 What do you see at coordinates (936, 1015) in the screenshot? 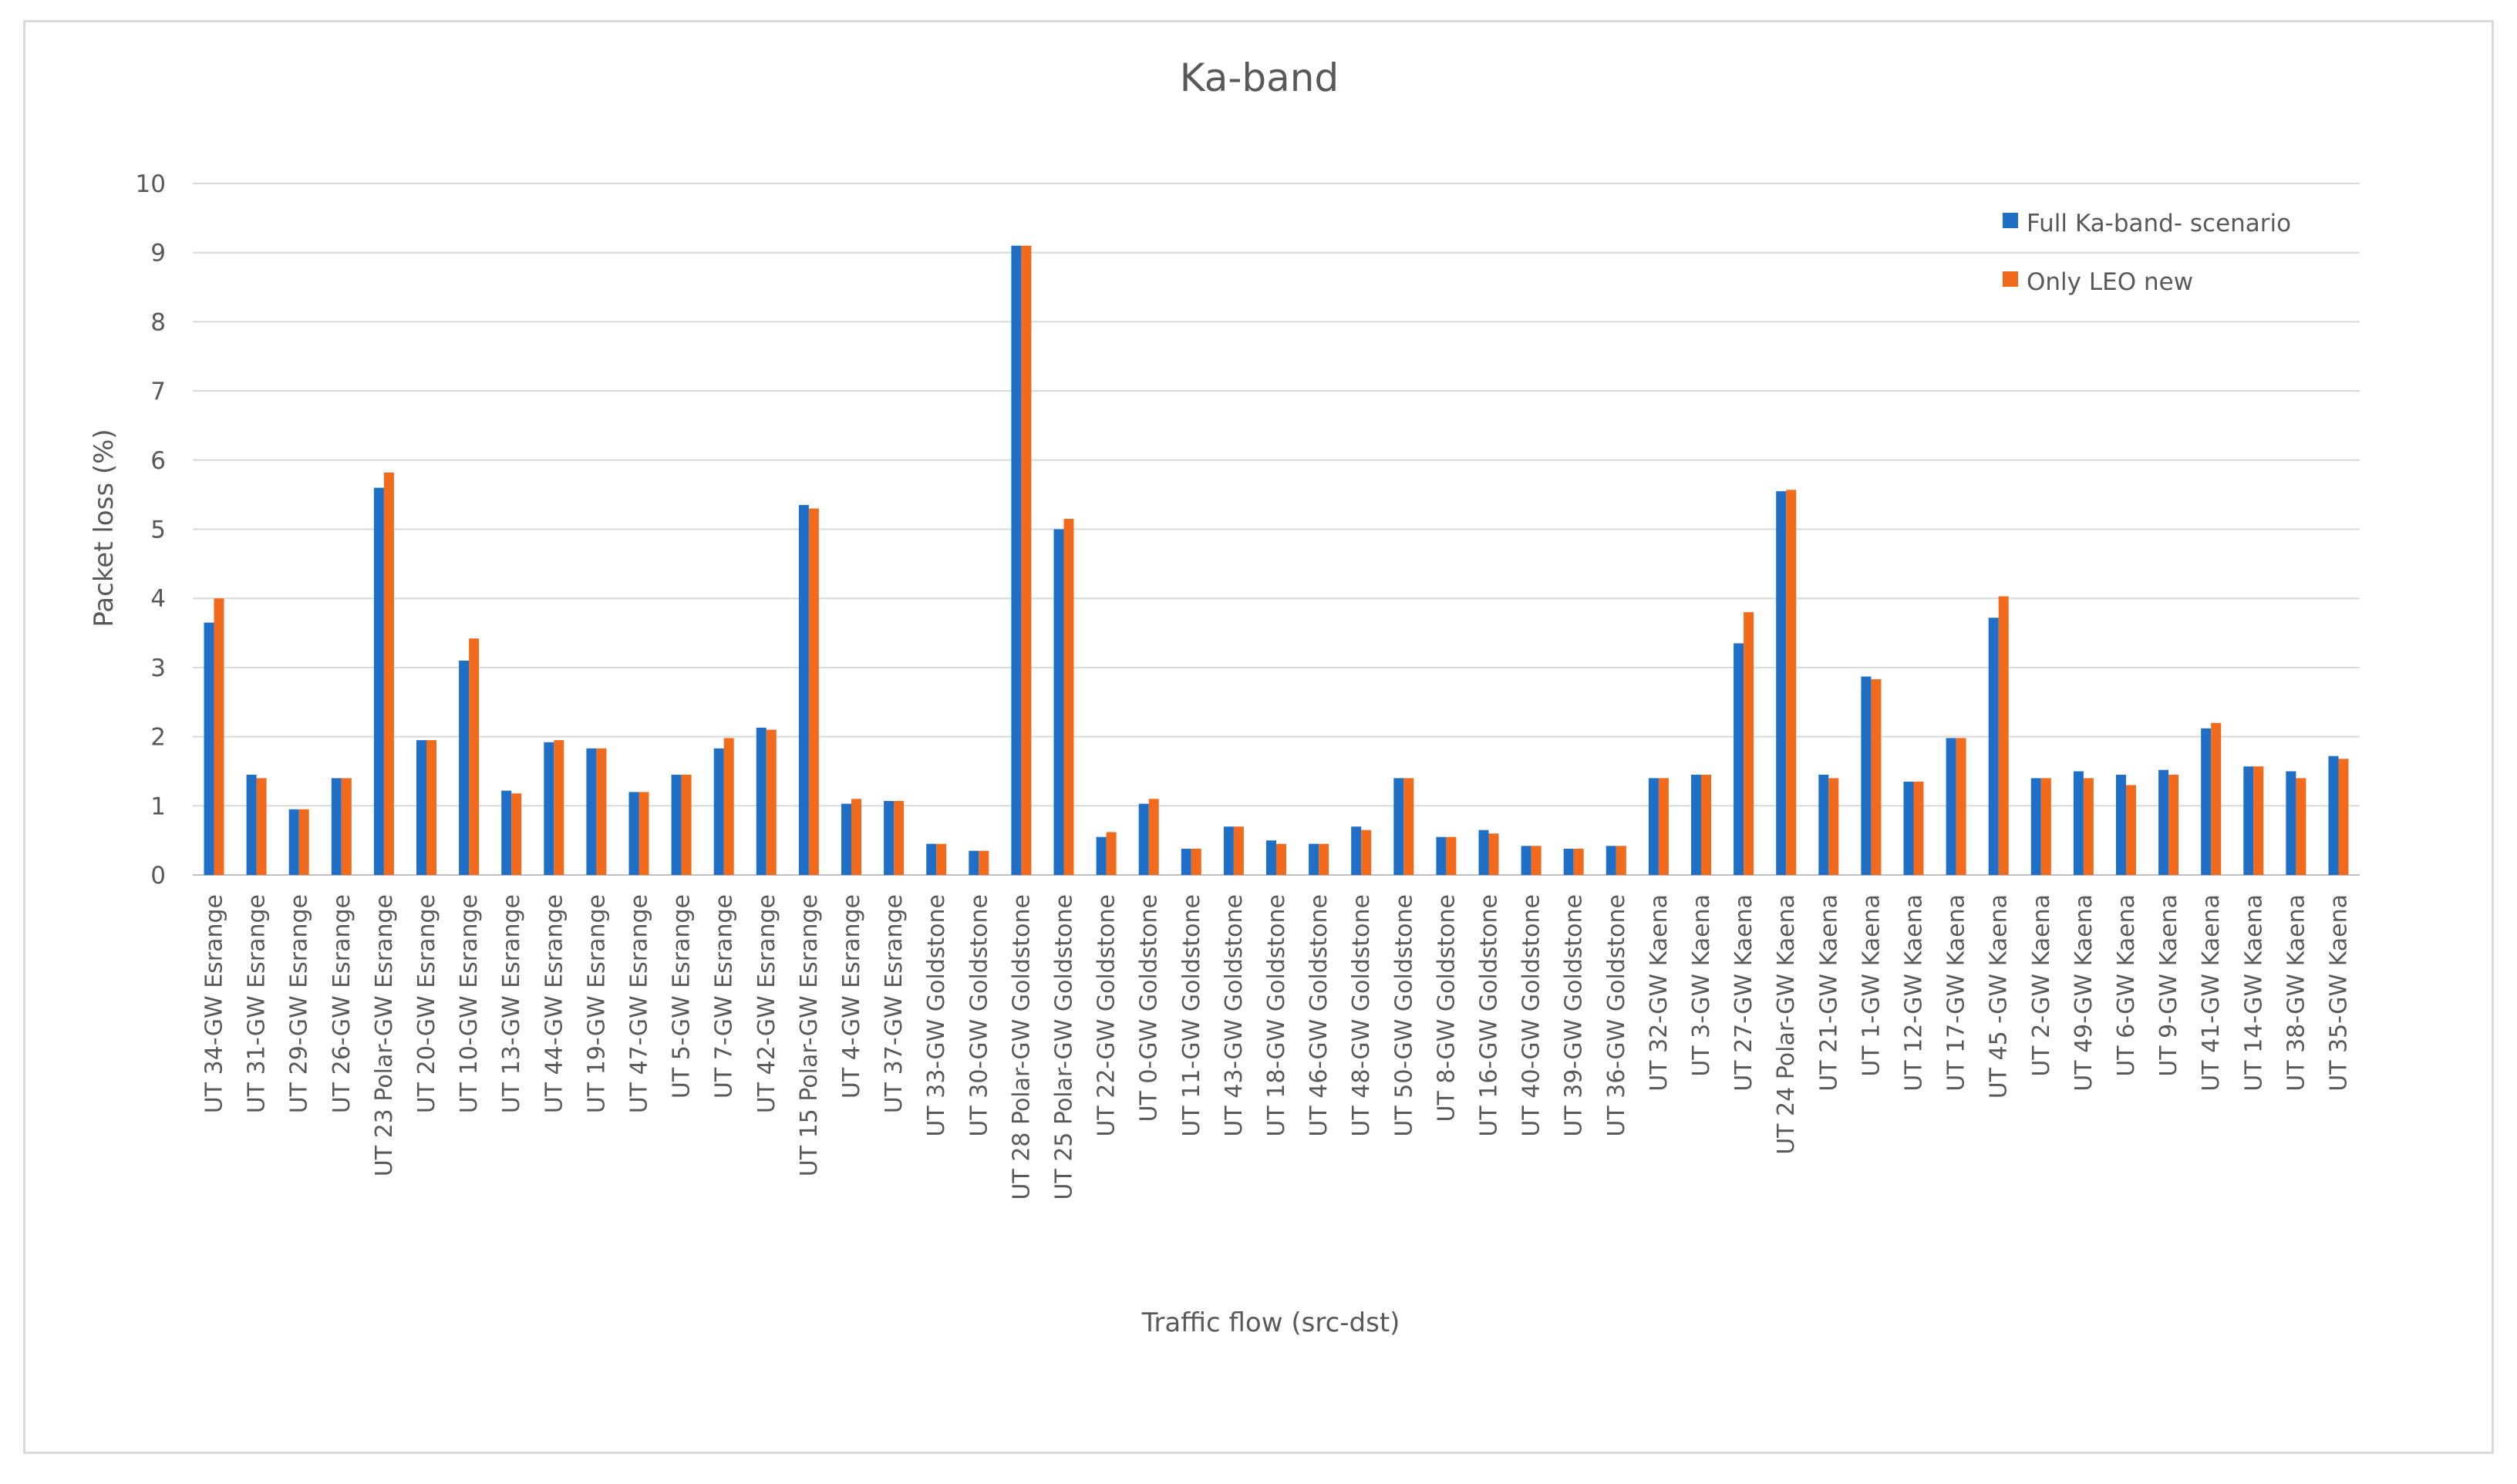
I see `x-tick-label: UT 33-GW Goldstone` at bounding box center [936, 1015].